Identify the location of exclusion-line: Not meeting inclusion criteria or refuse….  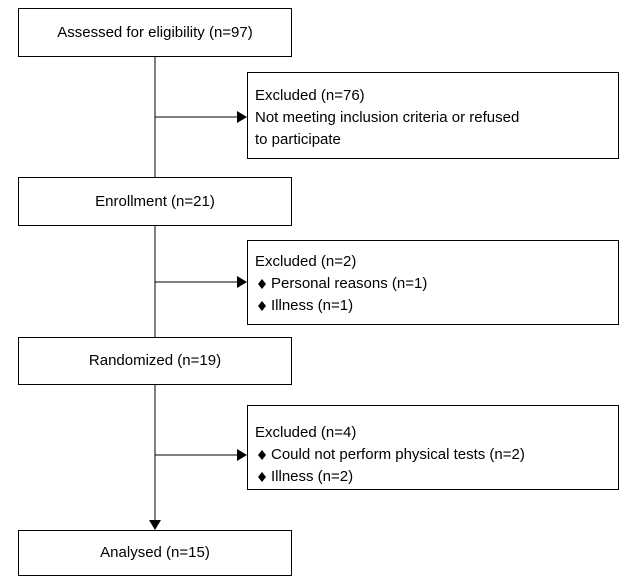
(387, 117).